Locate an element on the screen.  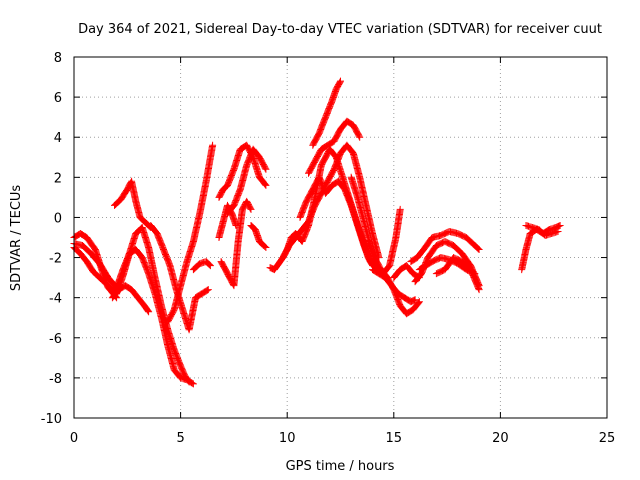
x-tick-label: 25 is located at coordinates (607, 438).